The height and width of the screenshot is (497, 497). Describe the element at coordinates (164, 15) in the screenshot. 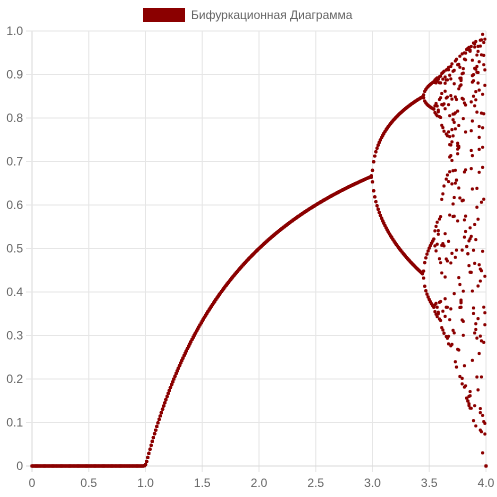

I see `legend-swatch` at that location.